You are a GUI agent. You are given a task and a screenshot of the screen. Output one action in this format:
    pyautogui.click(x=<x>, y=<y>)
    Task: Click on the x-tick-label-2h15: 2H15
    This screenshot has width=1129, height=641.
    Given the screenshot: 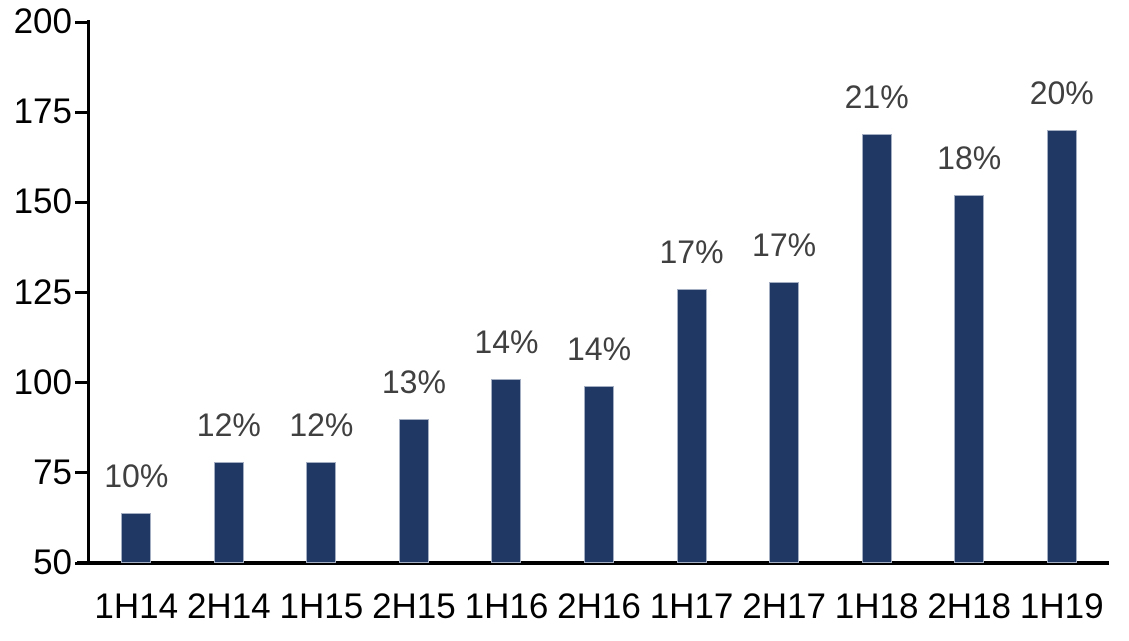 What is the action you would take?
    pyautogui.click(x=414, y=606)
    